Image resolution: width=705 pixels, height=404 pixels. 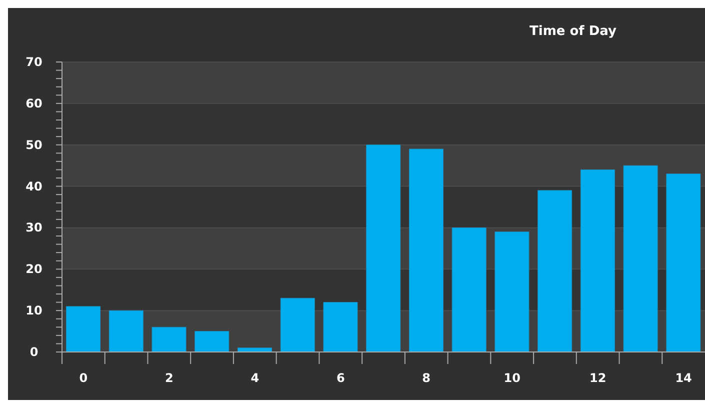 What do you see at coordinates (34, 311) in the screenshot?
I see `y-tick-label: 10` at bounding box center [34, 311].